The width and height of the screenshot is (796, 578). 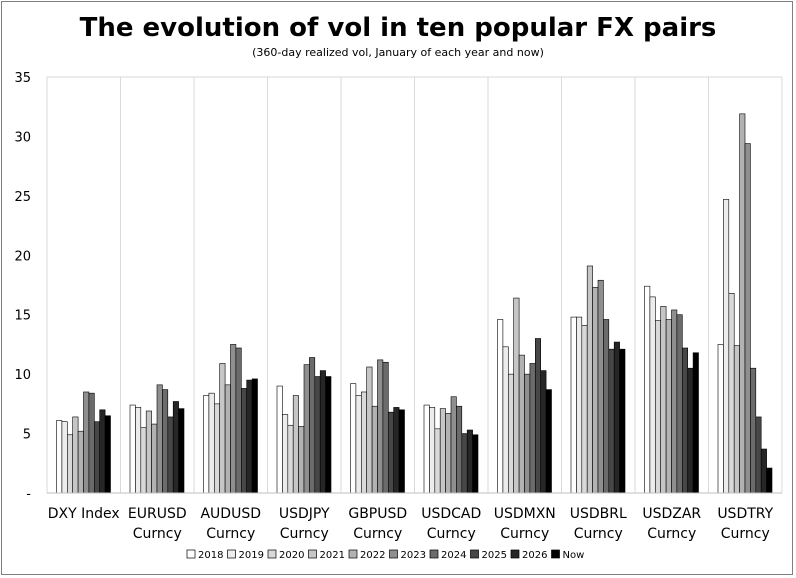 What do you see at coordinates (525, 514) in the screenshot?
I see `x-tick-label: USDMXN` at bounding box center [525, 514].